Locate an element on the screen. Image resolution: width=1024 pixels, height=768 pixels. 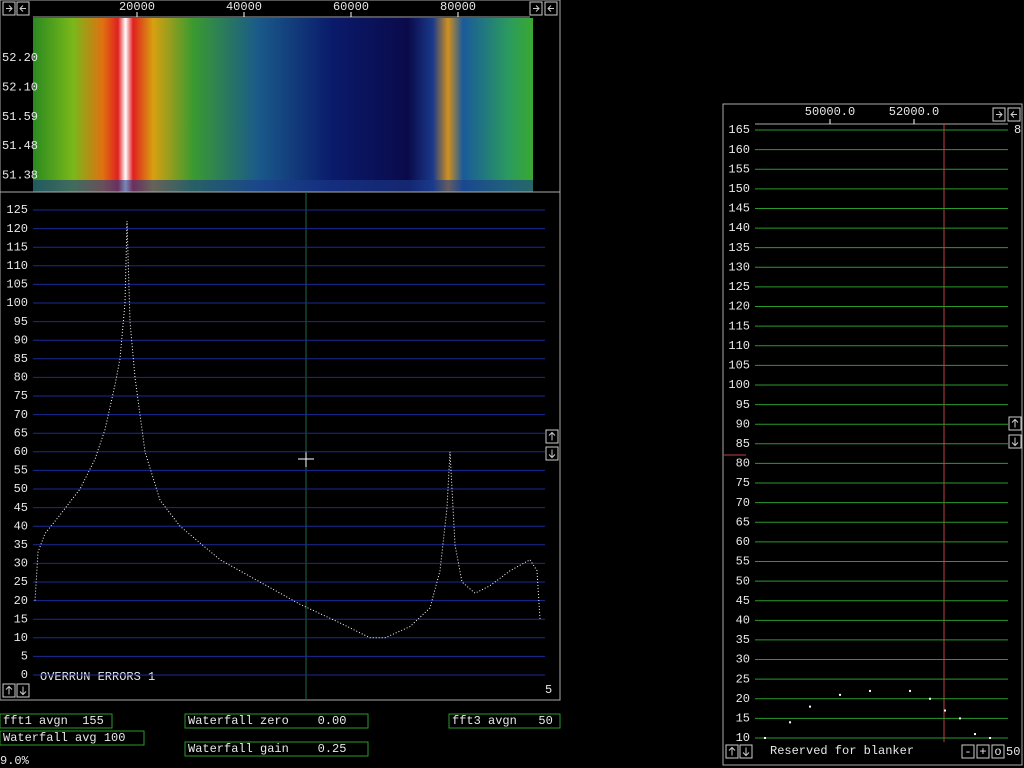
freq-tick-label: 80000 is located at coordinates (458, 7).